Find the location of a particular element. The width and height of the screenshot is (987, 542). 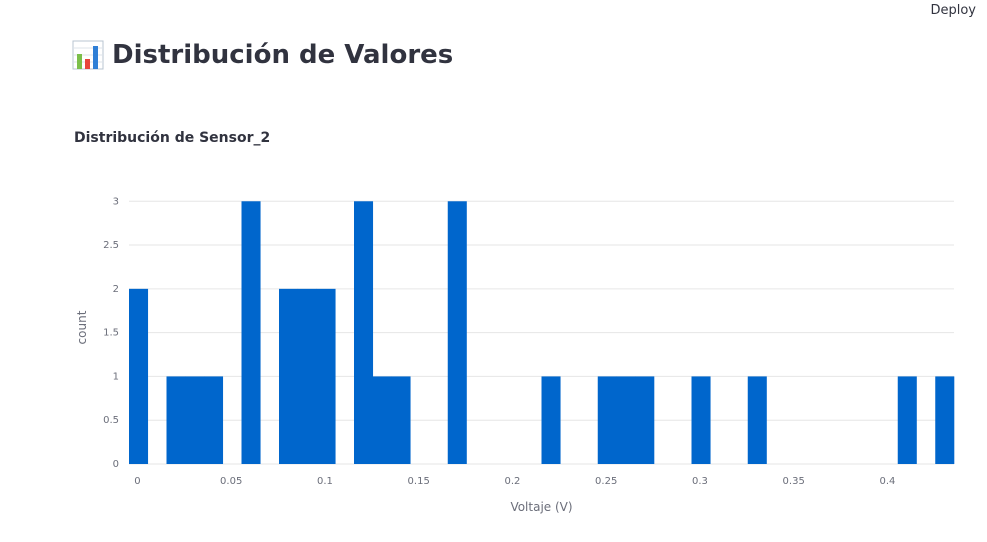

y-tick-label: 2 is located at coordinates (116, 289).